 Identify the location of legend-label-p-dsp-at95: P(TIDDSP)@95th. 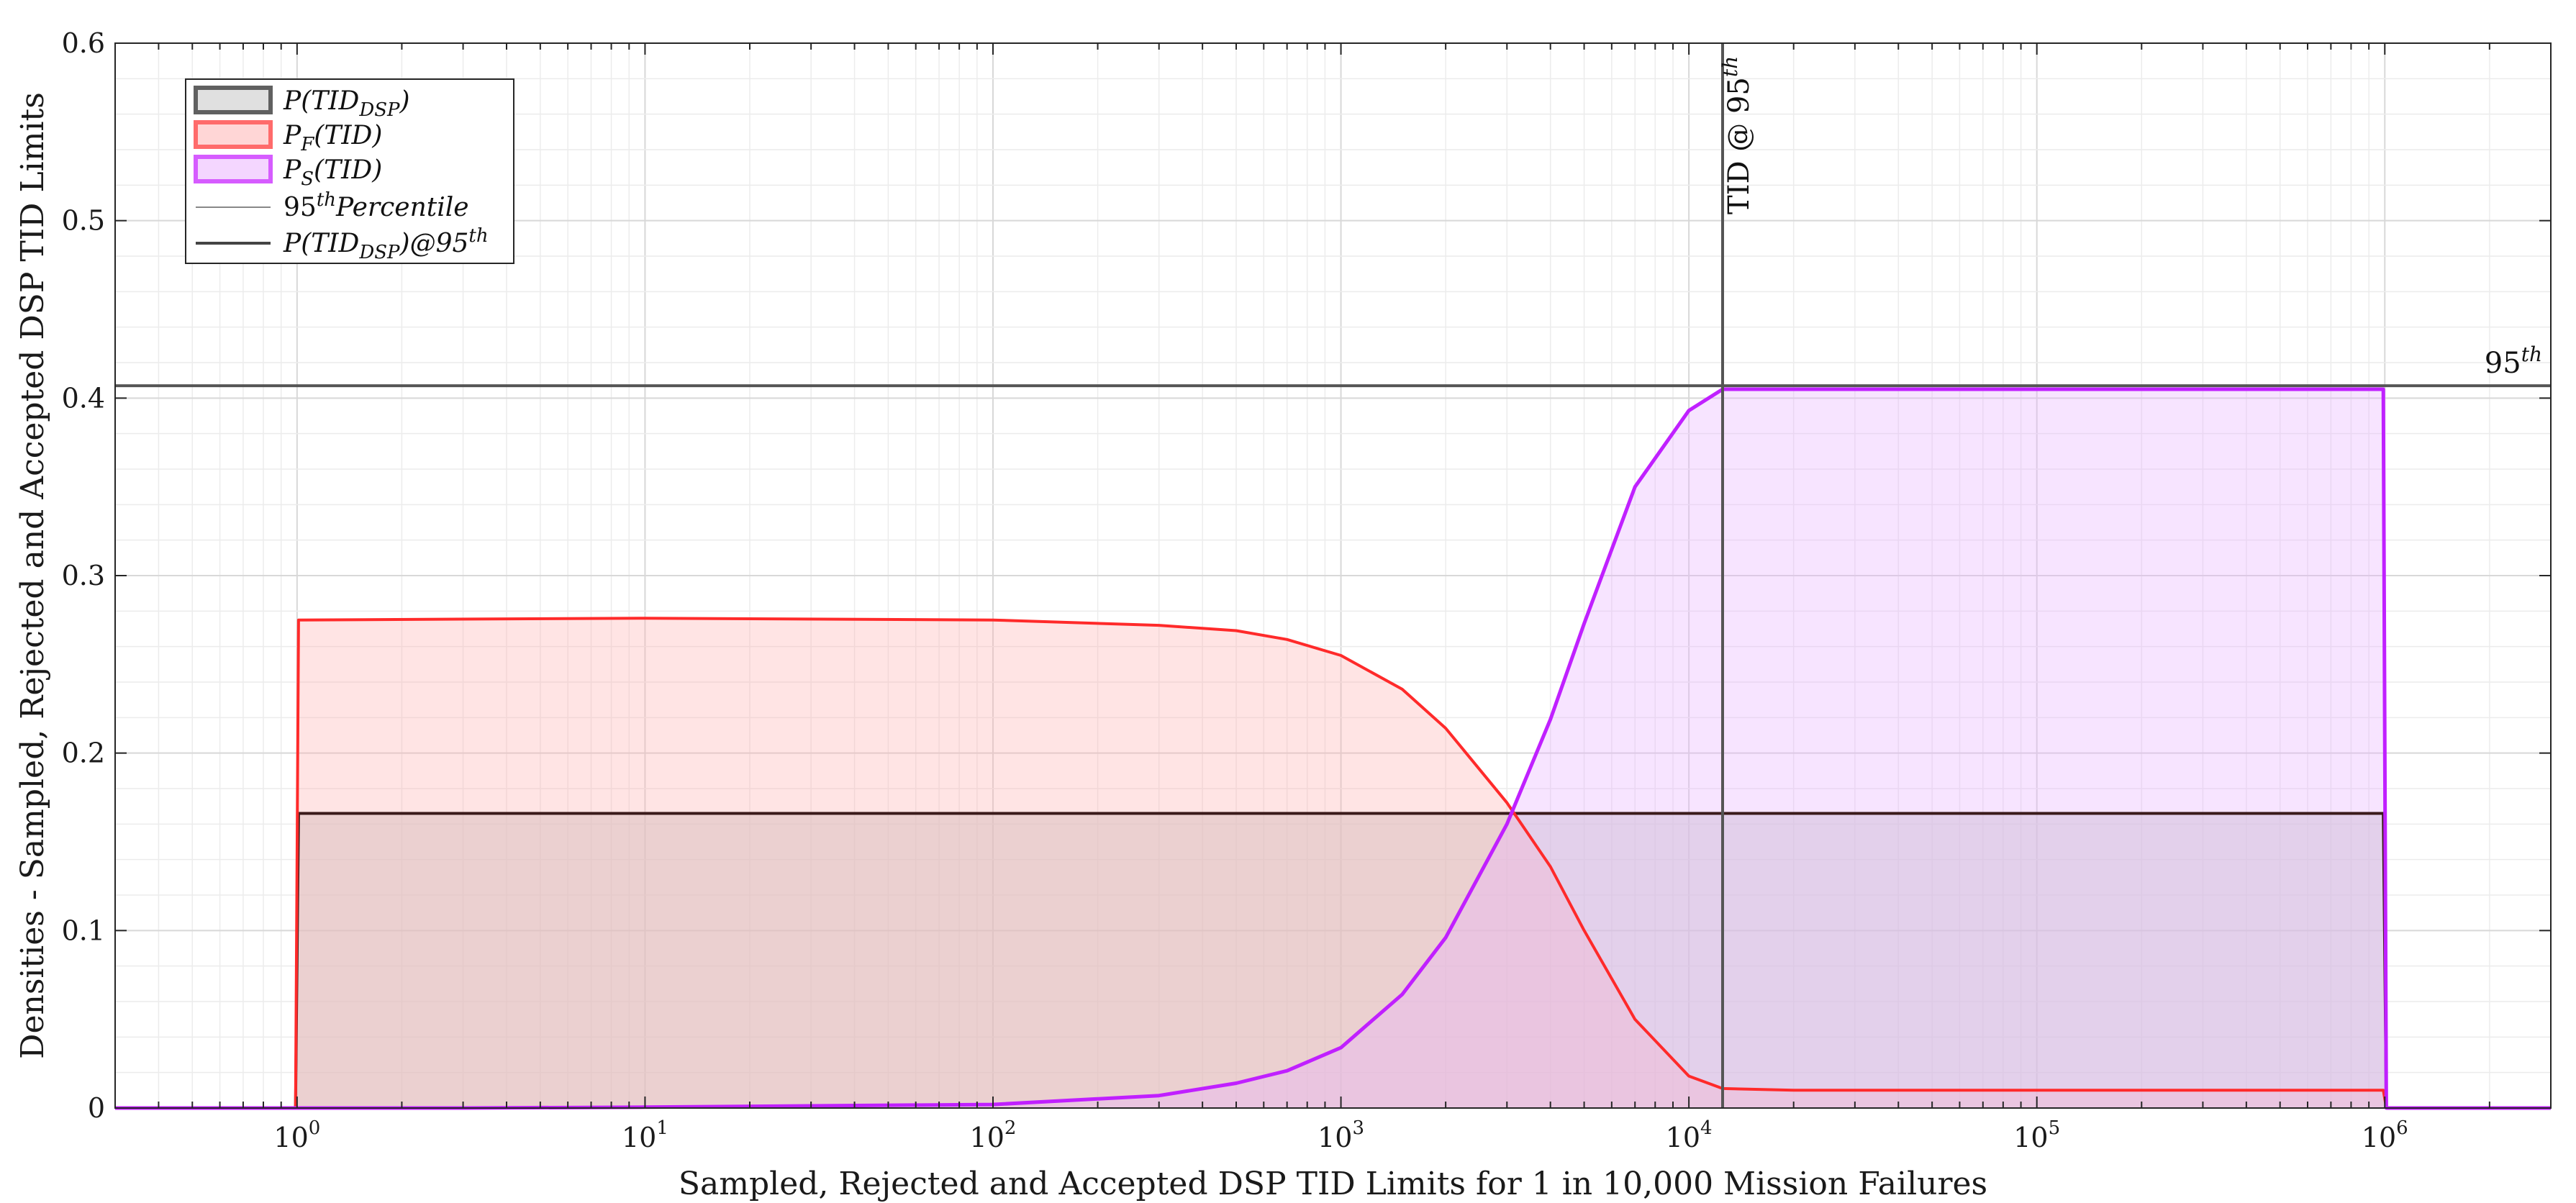
(386, 244).